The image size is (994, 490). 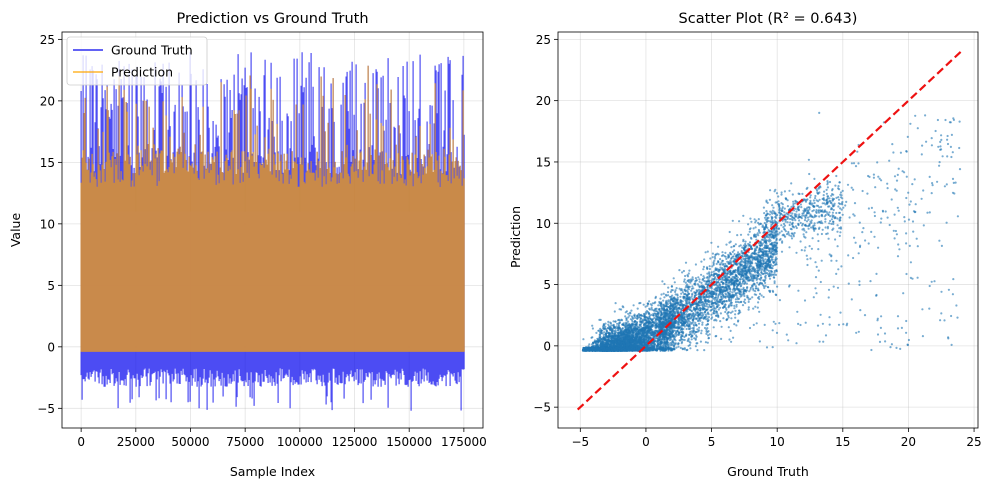 What do you see at coordinates (355, 442) in the screenshot?
I see `x-tick-label: 125000` at bounding box center [355, 442].